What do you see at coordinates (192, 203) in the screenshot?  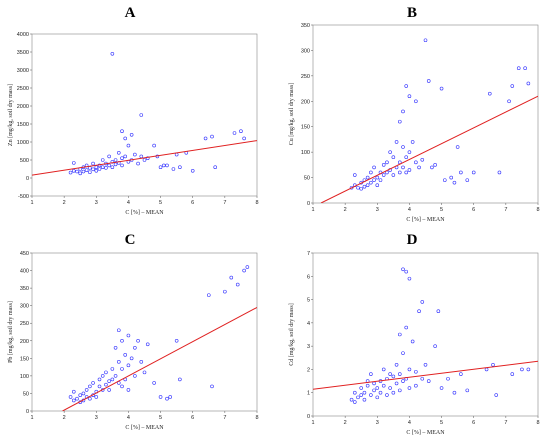 I see `x-tick-label: 6` at bounding box center [192, 203].